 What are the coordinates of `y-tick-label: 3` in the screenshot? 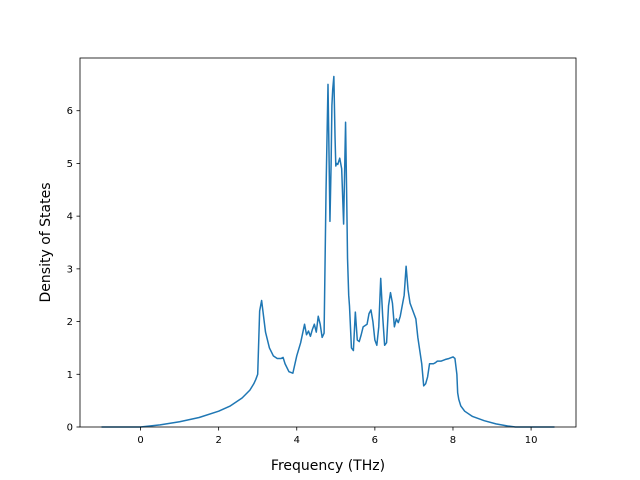 It's located at (70, 269).